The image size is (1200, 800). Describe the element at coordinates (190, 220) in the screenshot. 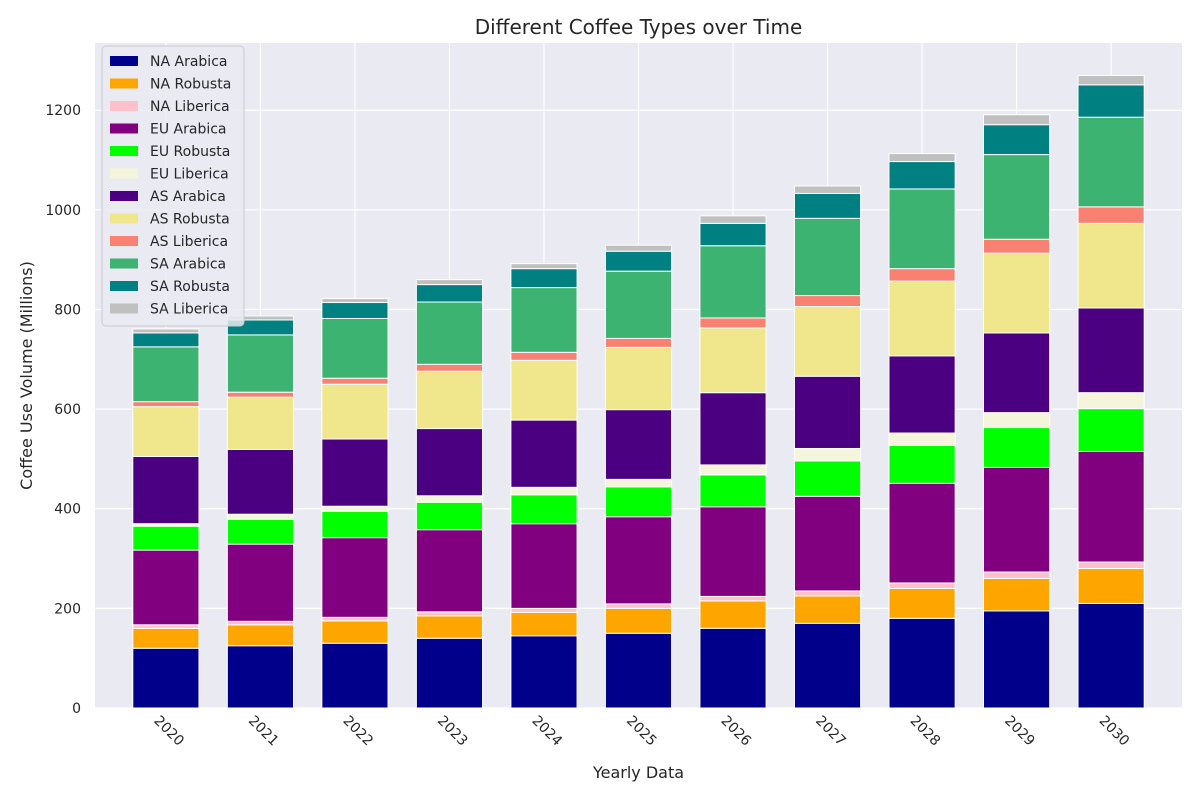

I see `legend-label: AS Robusta` at that location.